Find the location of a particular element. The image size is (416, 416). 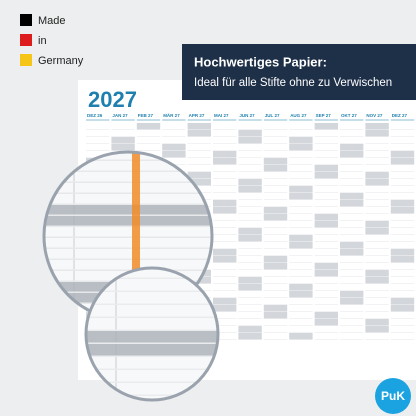

flag-black is located at coordinates (26, 20).